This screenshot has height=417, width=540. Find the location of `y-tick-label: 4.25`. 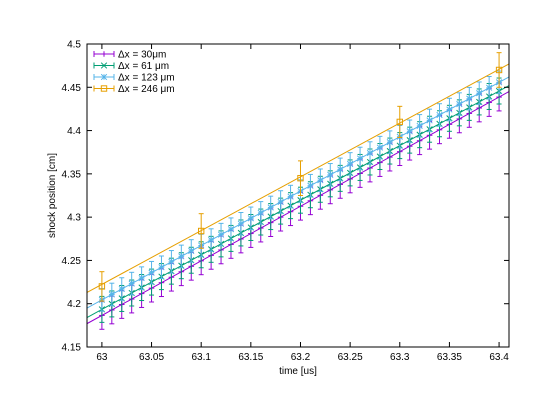

y-tick-label: 4.25 is located at coordinates (72, 261).